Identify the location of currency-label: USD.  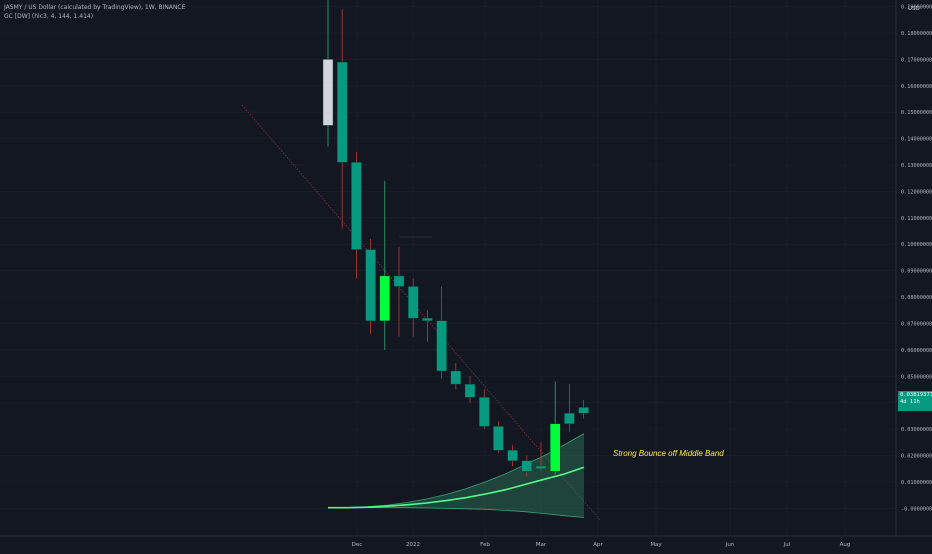
(914, 9).